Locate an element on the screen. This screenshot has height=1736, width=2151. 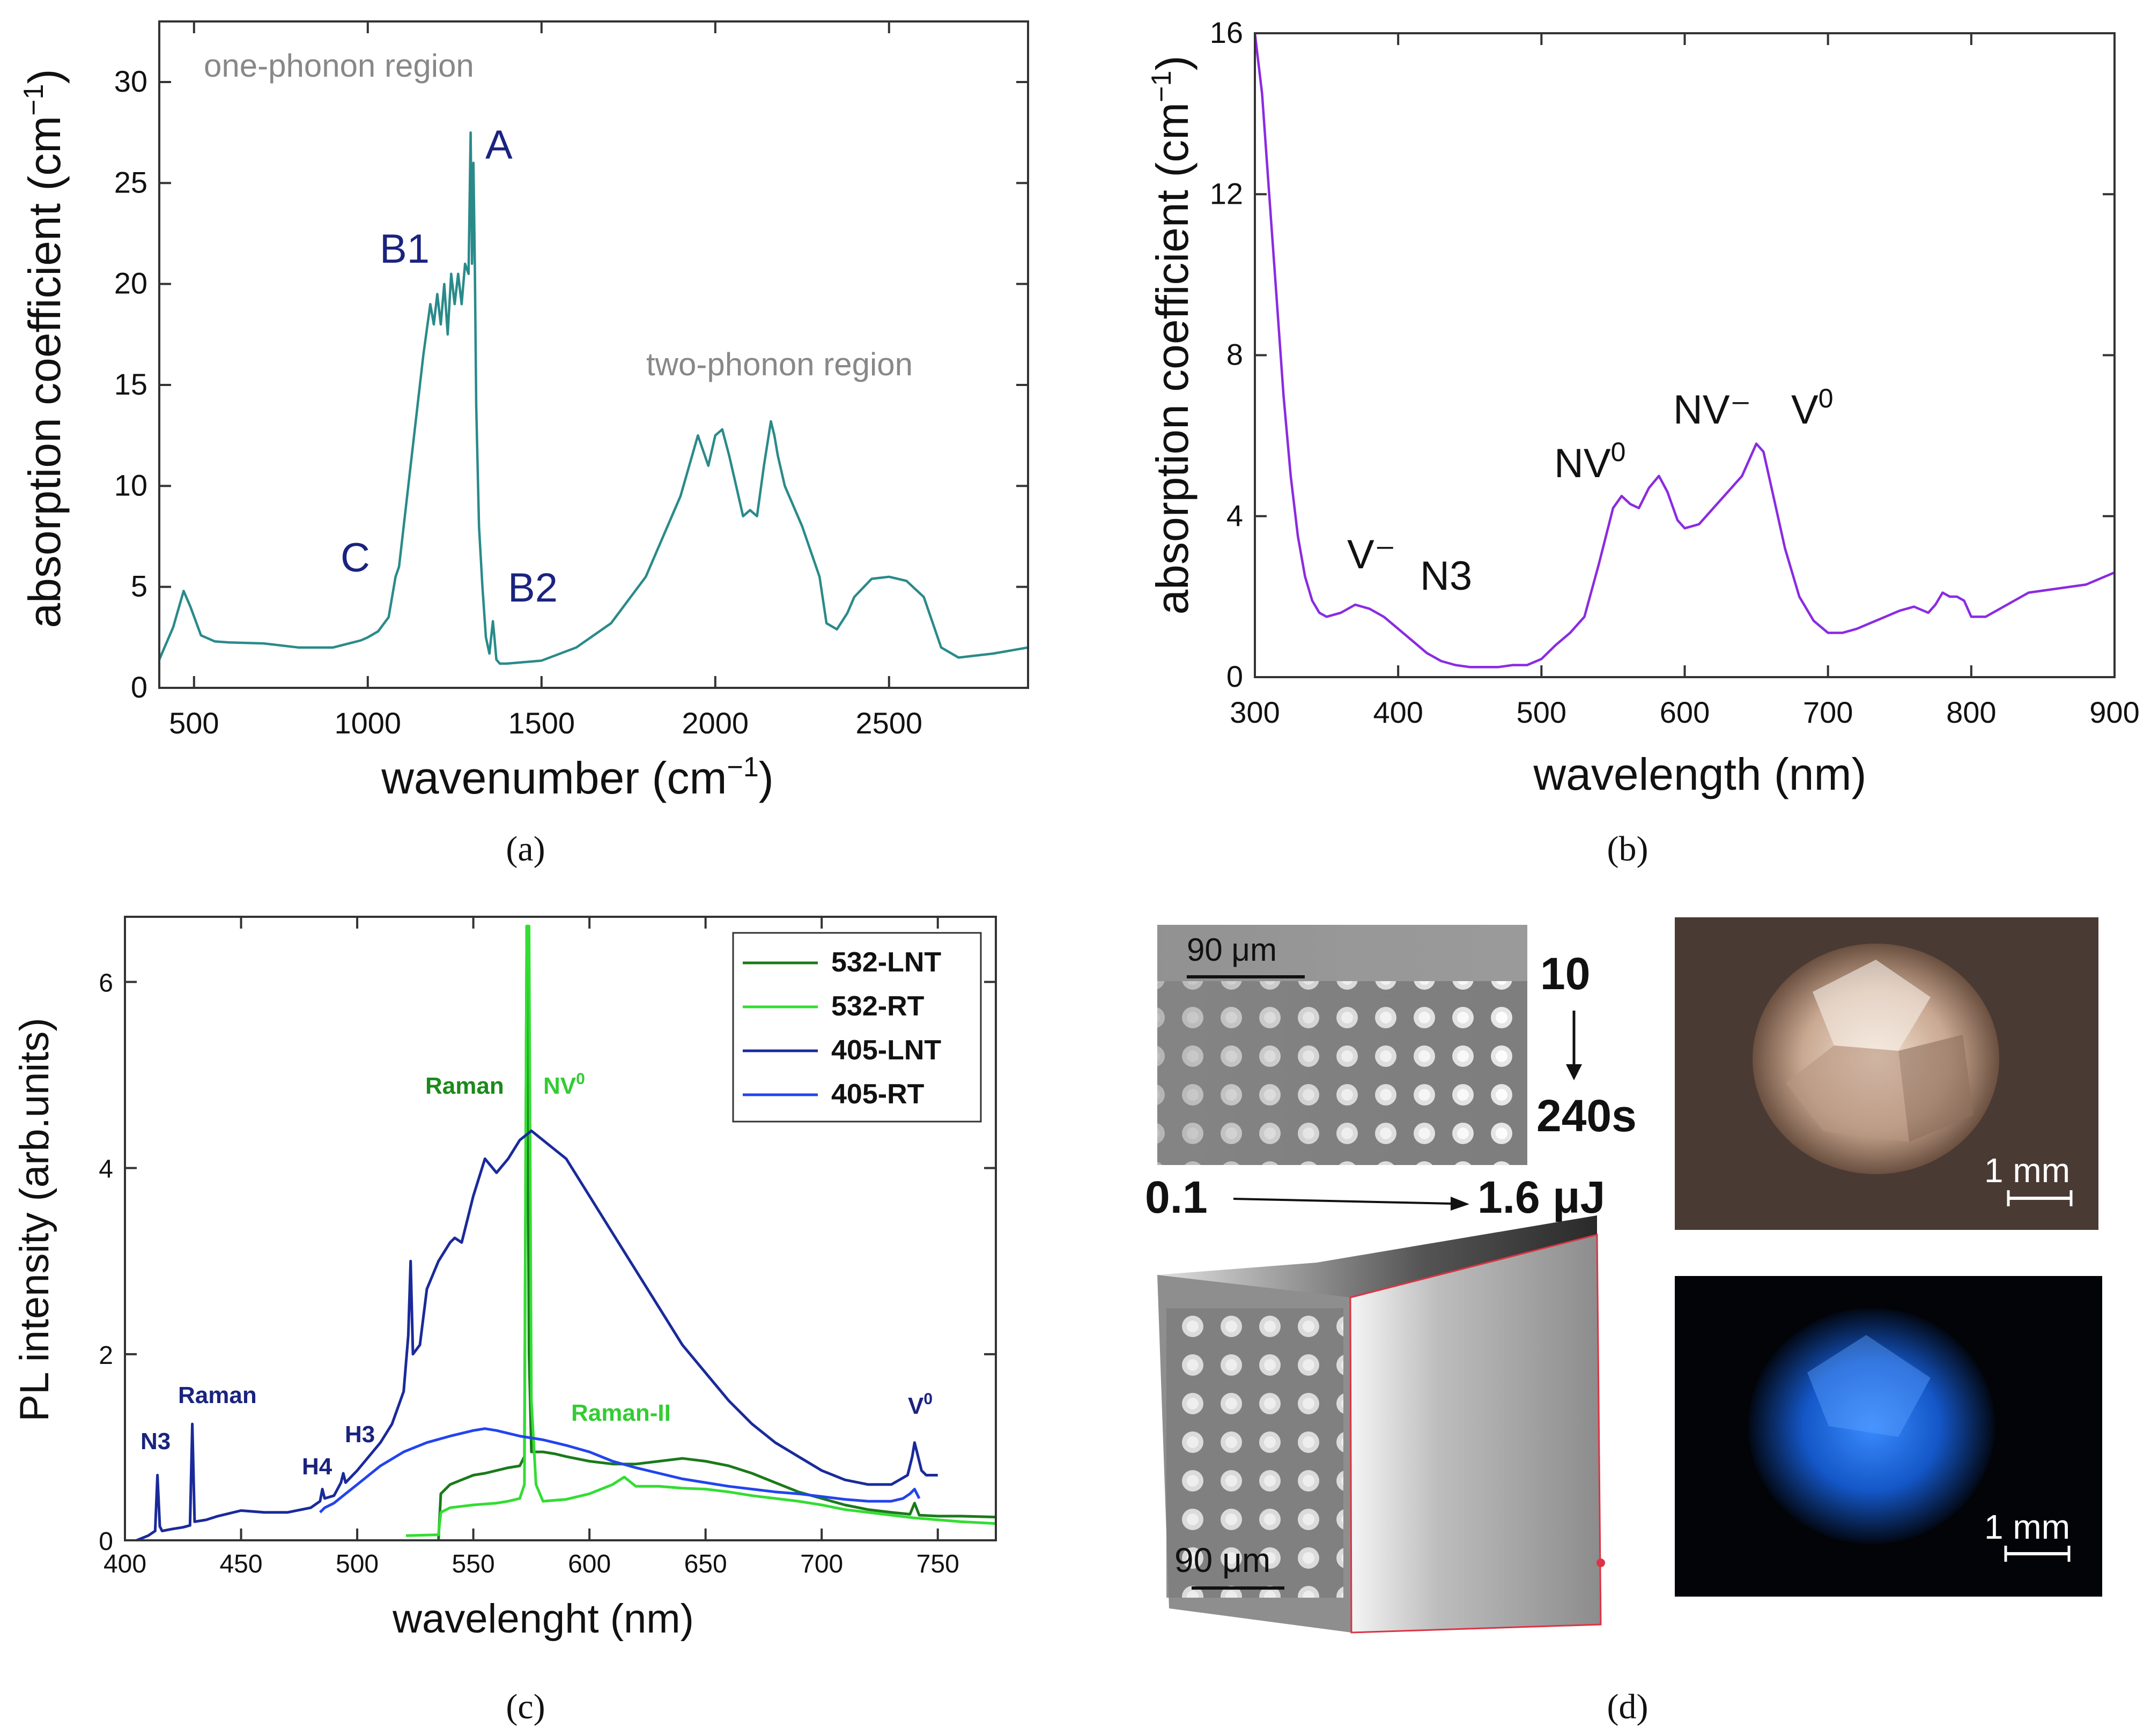
panel-b-y-tick-label: 8 is located at coordinates (1235, 355).